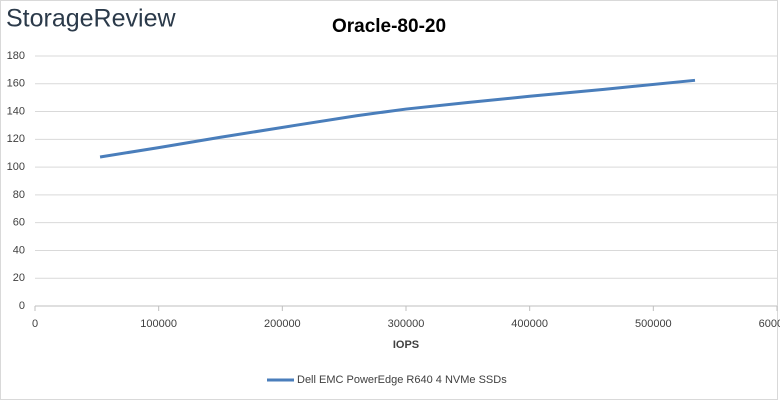 The image size is (780, 401). Describe the element at coordinates (769, 324) in the screenshot. I see `x-tick-label: 600000` at that location.